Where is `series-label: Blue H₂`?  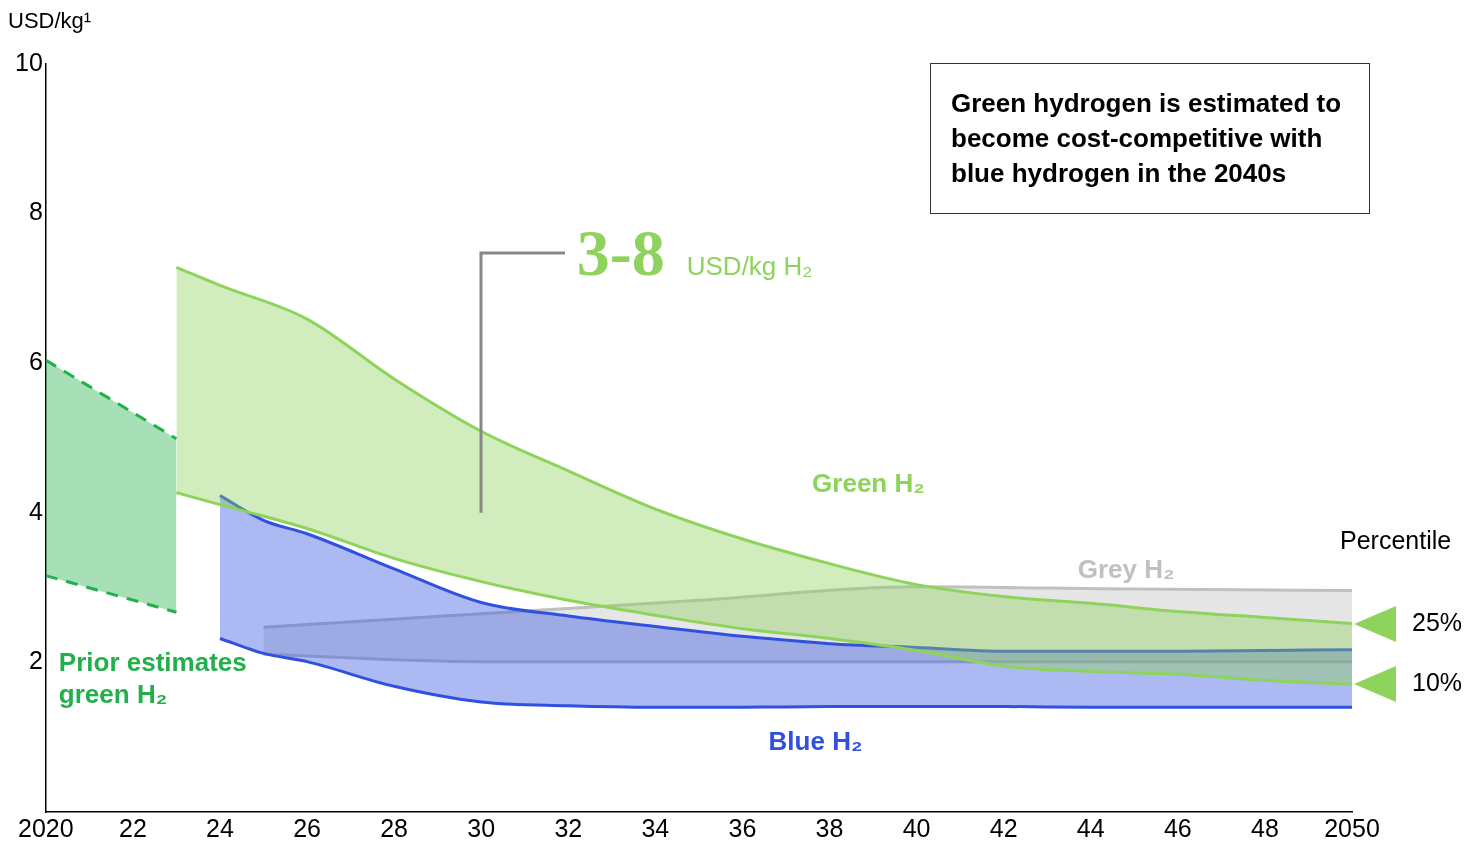
series-label: Blue H₂ is located at coordinates (816, 741).